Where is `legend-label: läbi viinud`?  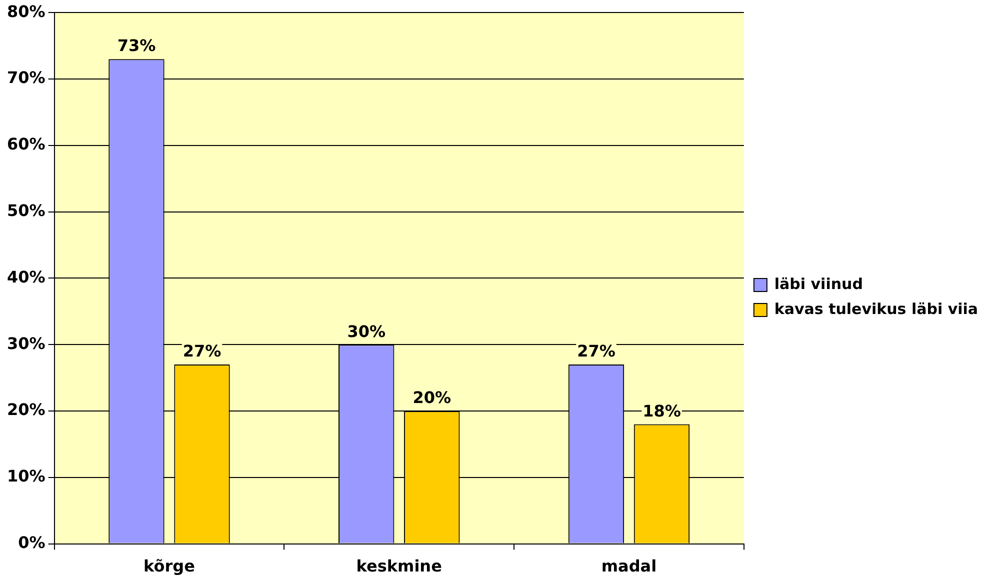
legend-label: läbi viinud is located at coordinates (818, 283).